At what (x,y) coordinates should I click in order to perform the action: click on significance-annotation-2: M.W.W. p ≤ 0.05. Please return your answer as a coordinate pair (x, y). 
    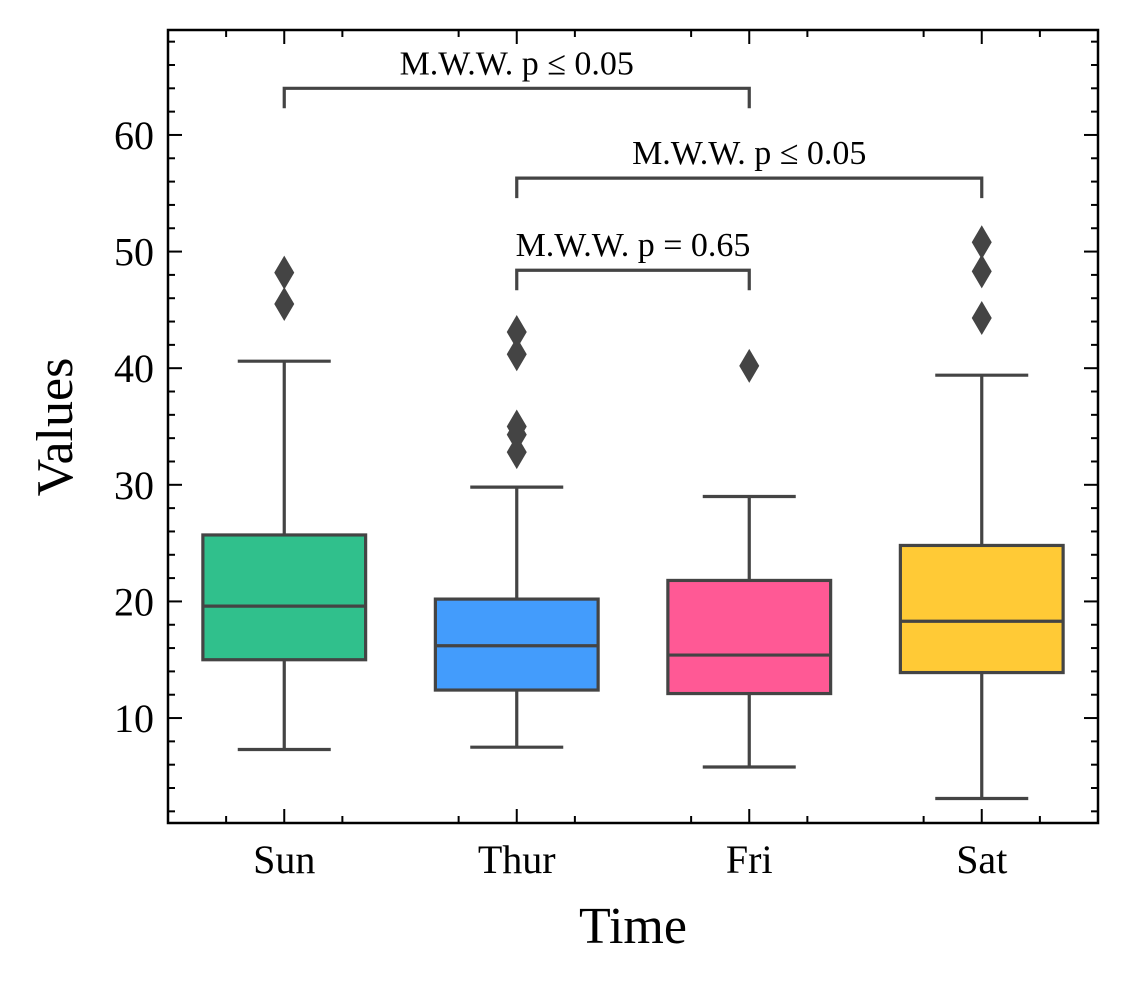
    Looking at the image, I should click on (749, 167).